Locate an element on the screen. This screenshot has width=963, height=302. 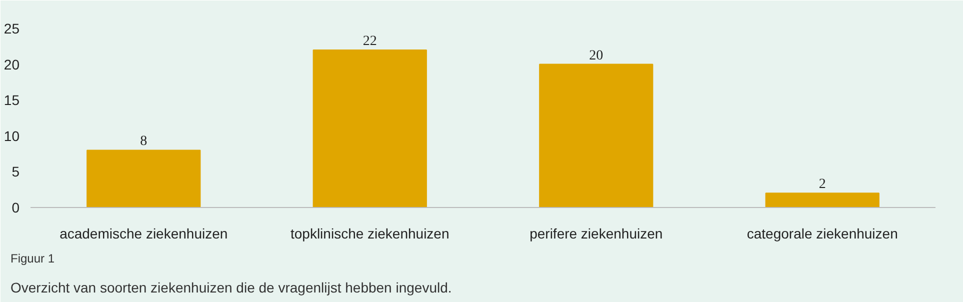
y-tick-label: 20 is located at coordinates (12, 64).